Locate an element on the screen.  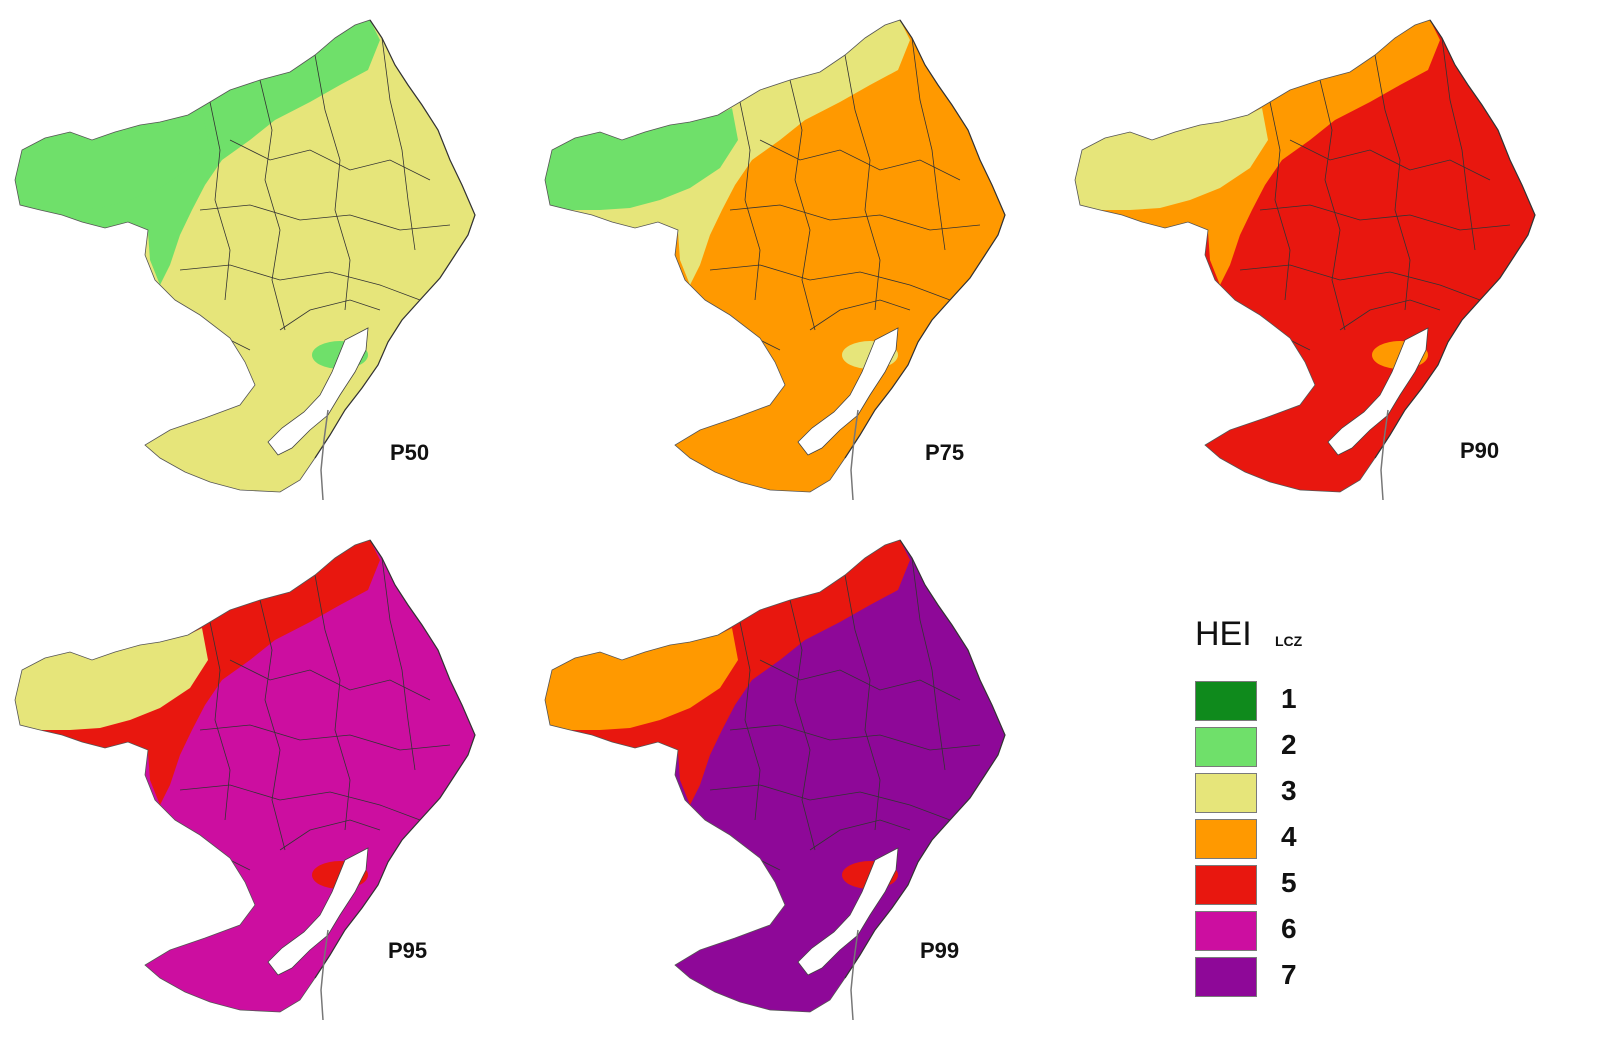
map-panel-p75: P75 is located at coordinates (790, 265).